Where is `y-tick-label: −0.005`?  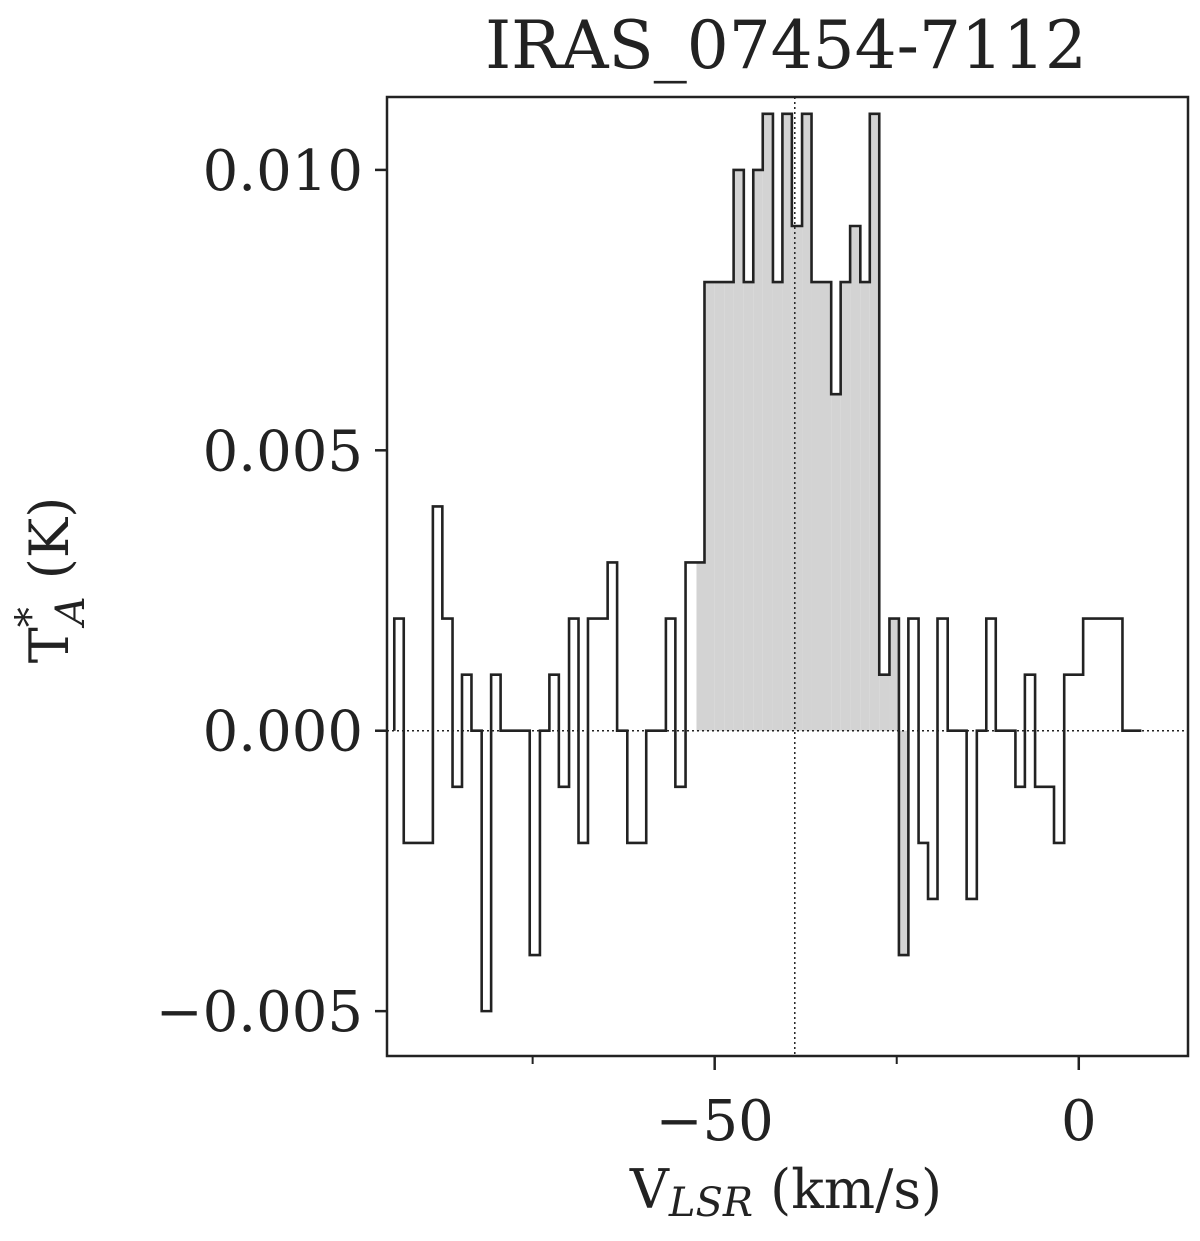
y-tick-label: −0.005 is located at coordinates (259, 1012).